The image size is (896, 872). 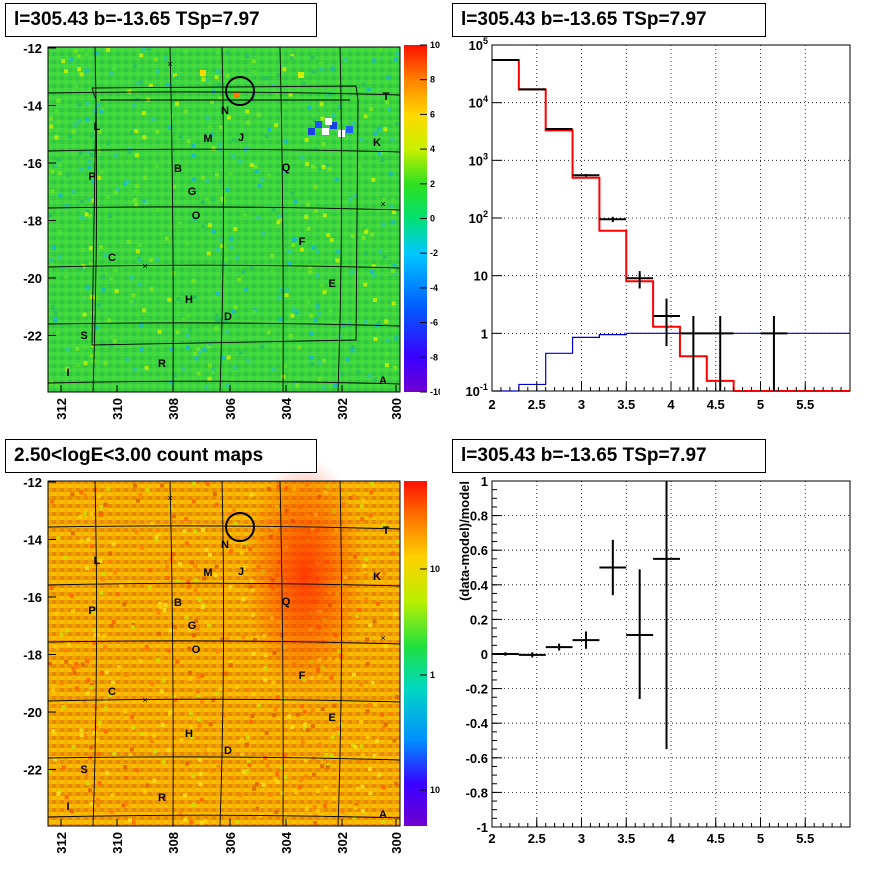 What do you see at coordinates (805, 404) in the screenshot?
I see `spectrum-x-tick-label: 5.5` at bounding box center [805, 404].